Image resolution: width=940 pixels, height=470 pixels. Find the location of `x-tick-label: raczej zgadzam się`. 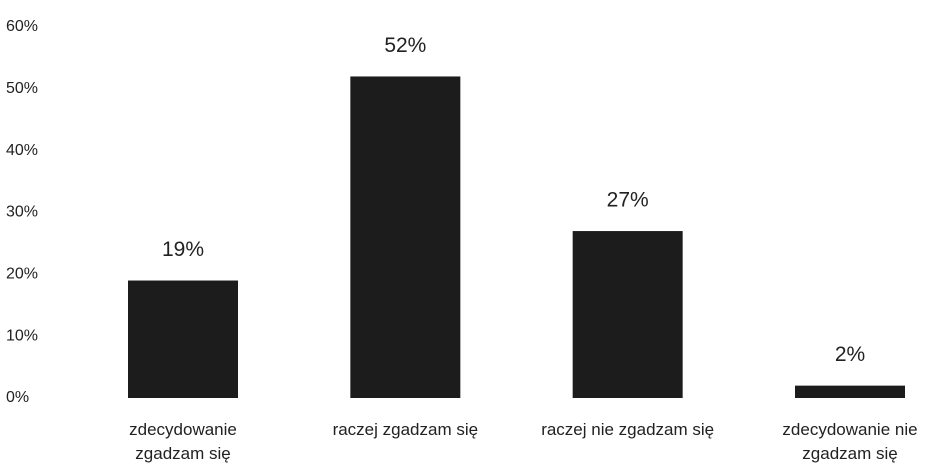

x-tick-label: raczej zgadzam się is located at coordinates (405, 429).